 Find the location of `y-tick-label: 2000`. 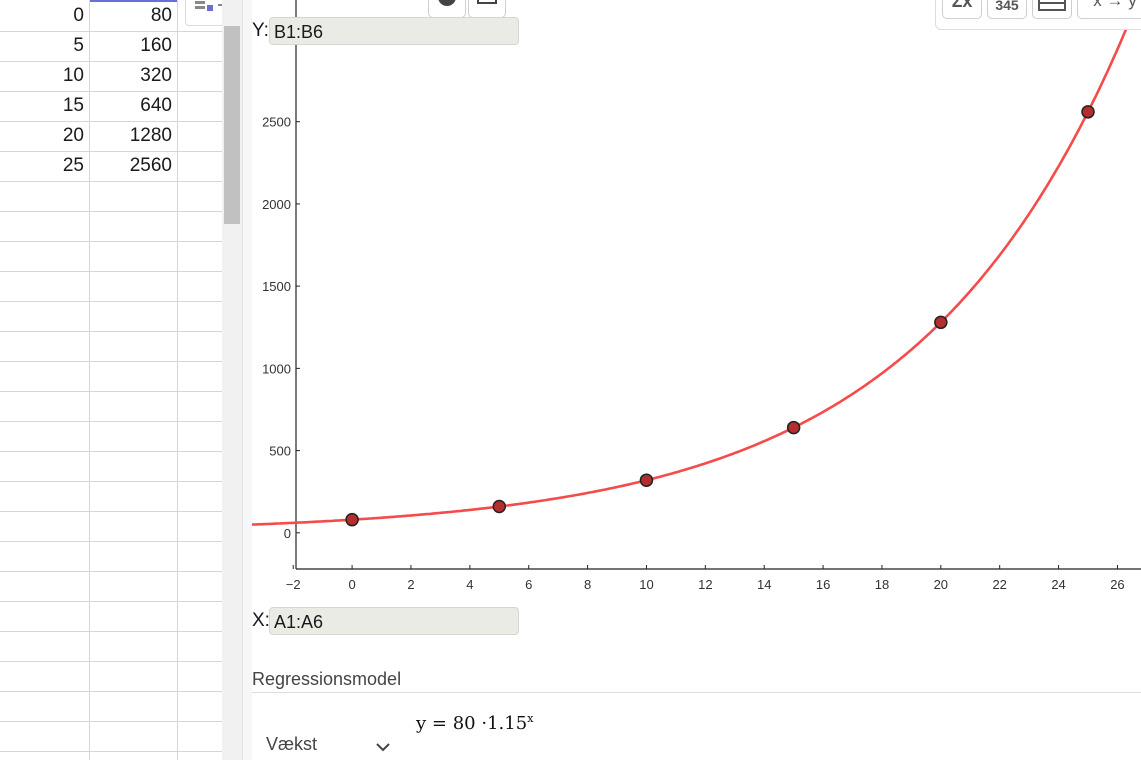

y-tick-label: 2000 is located at coordinates (276, 204).